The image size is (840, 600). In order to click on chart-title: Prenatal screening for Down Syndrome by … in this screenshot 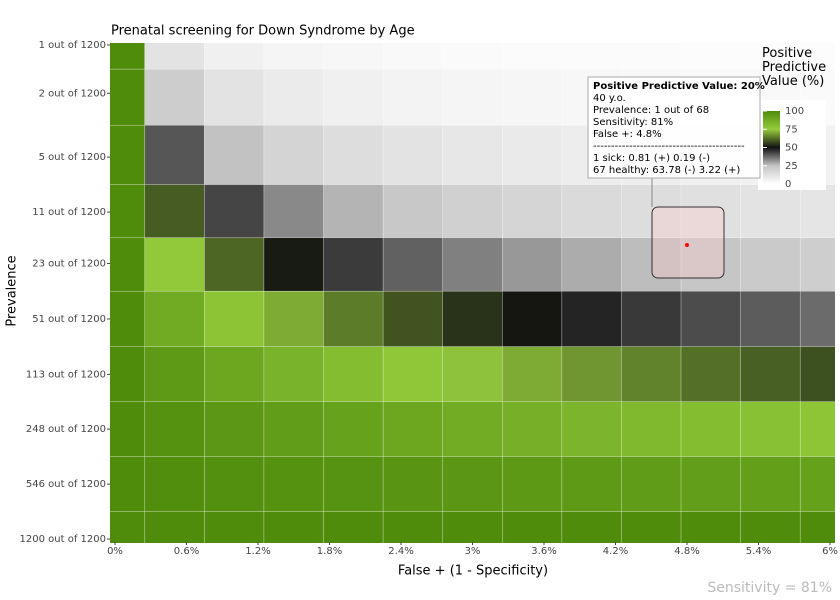, I will do `click(263, 31)`.